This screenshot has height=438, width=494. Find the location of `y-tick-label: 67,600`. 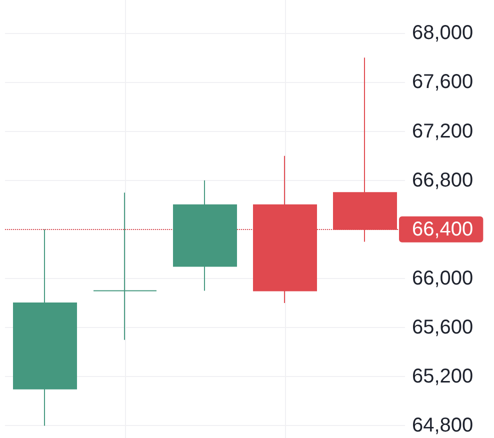

y-tick-label: 67,600 is located at coordinates (443, 82).